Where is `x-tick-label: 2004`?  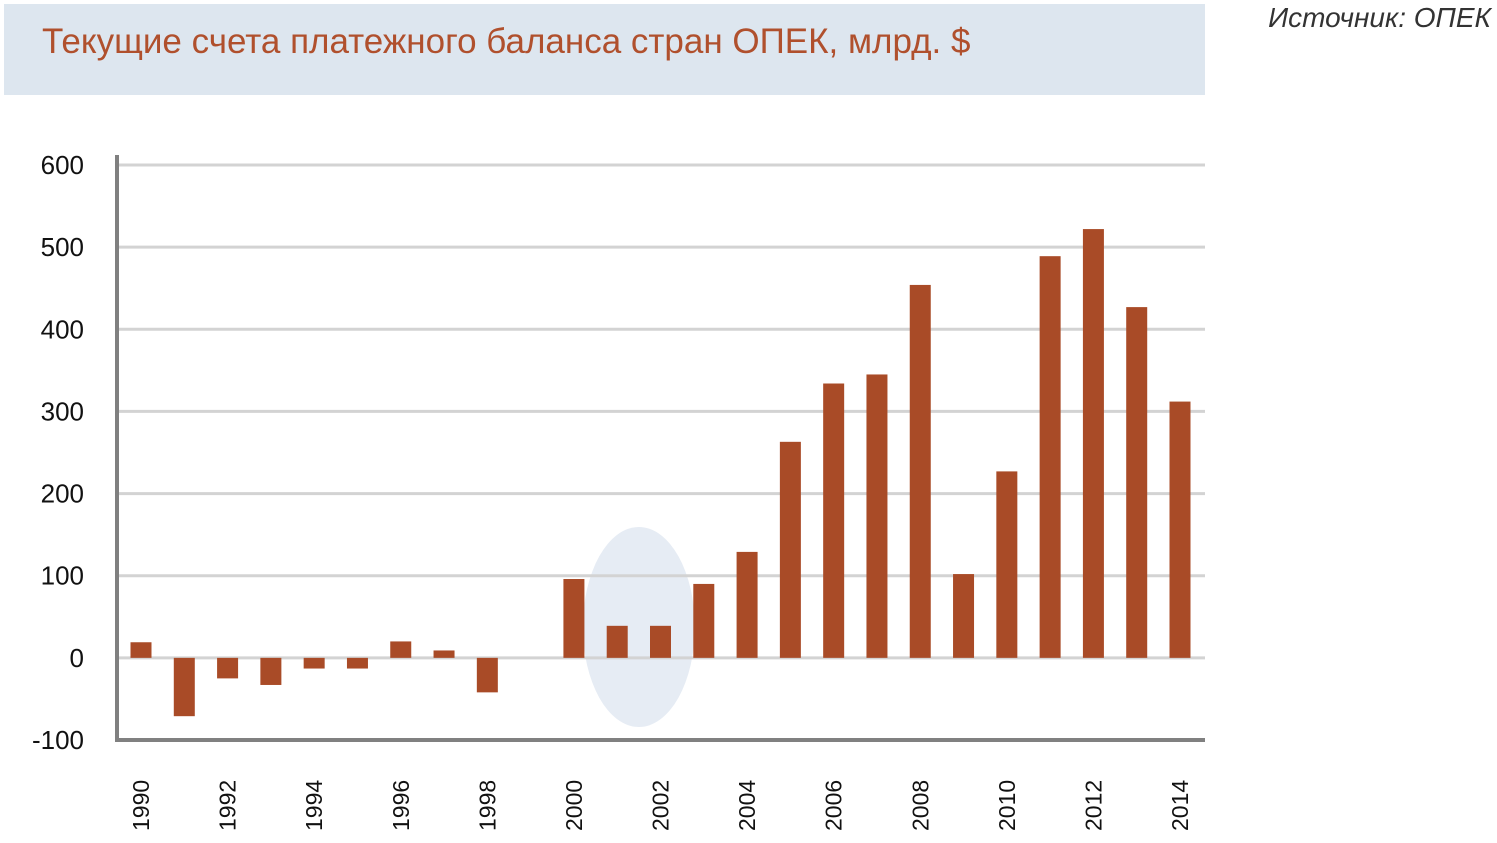 x-tick-label: 2004 is located at coordinates (747, 805).